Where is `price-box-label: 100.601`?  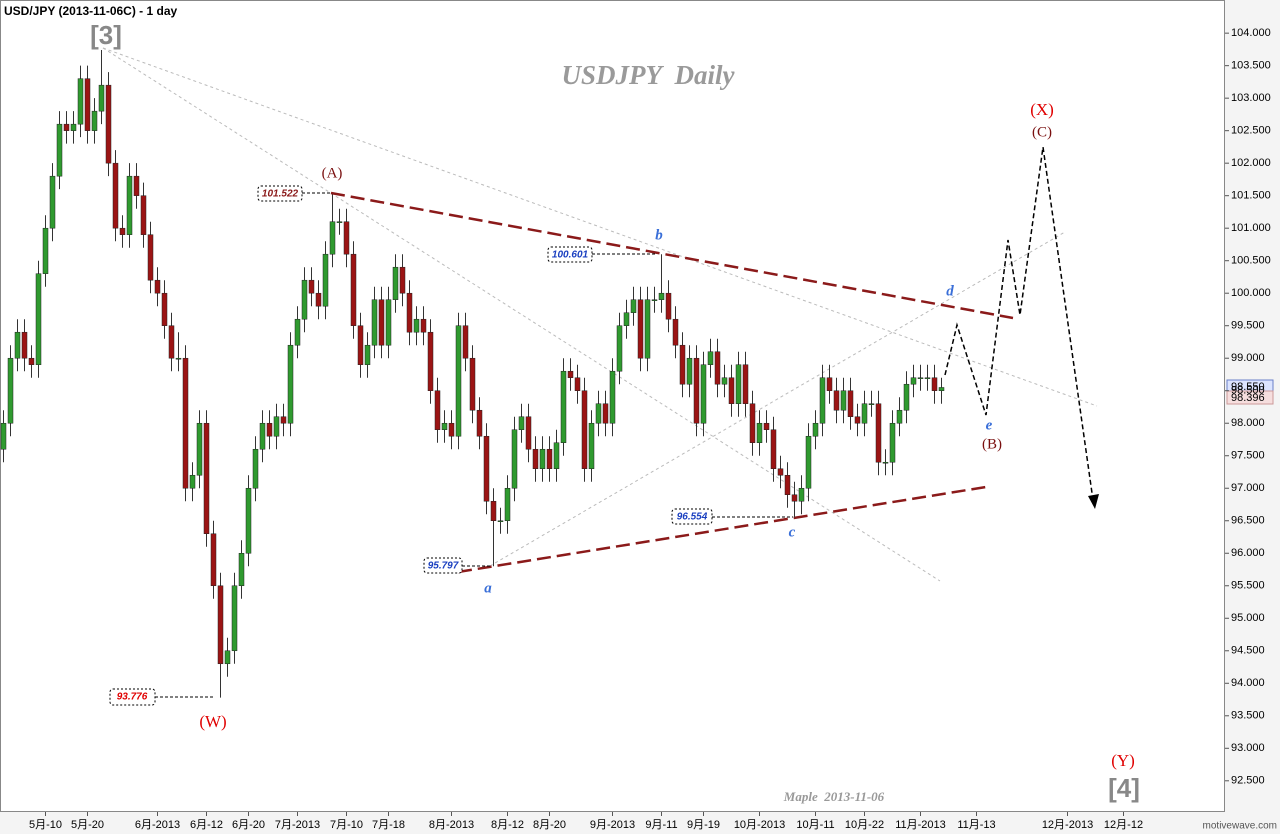
price-box-label: 100.601 is located at coordinates (570, 255).